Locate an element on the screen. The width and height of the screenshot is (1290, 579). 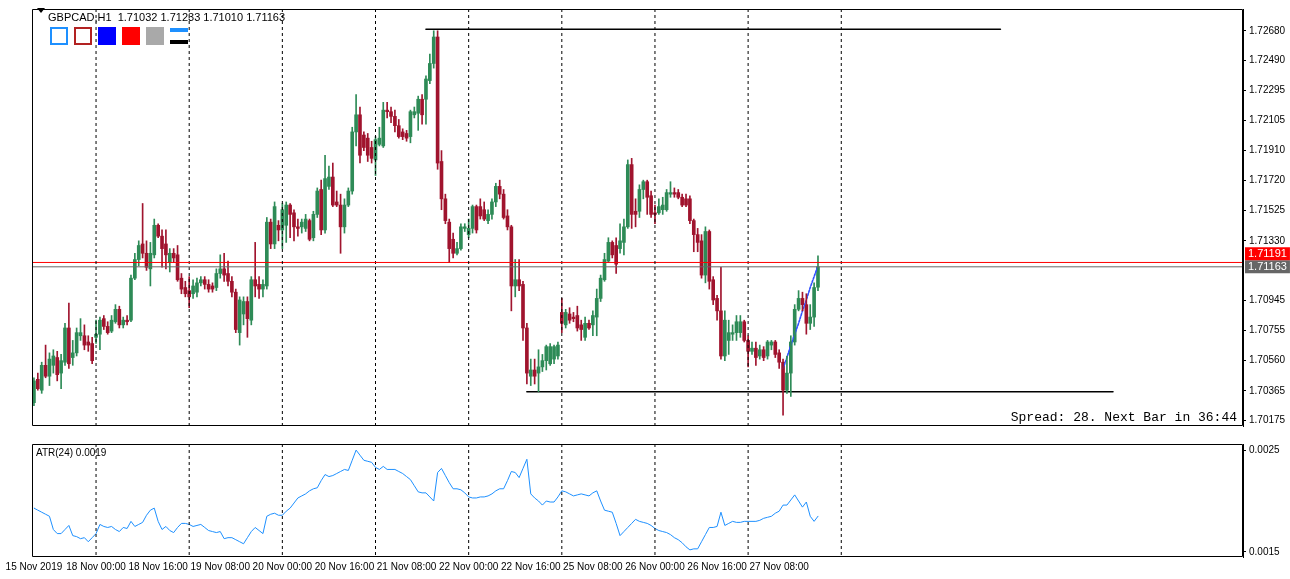
y-tick-label: 1.72295 is located at coordinates (1267, 90).